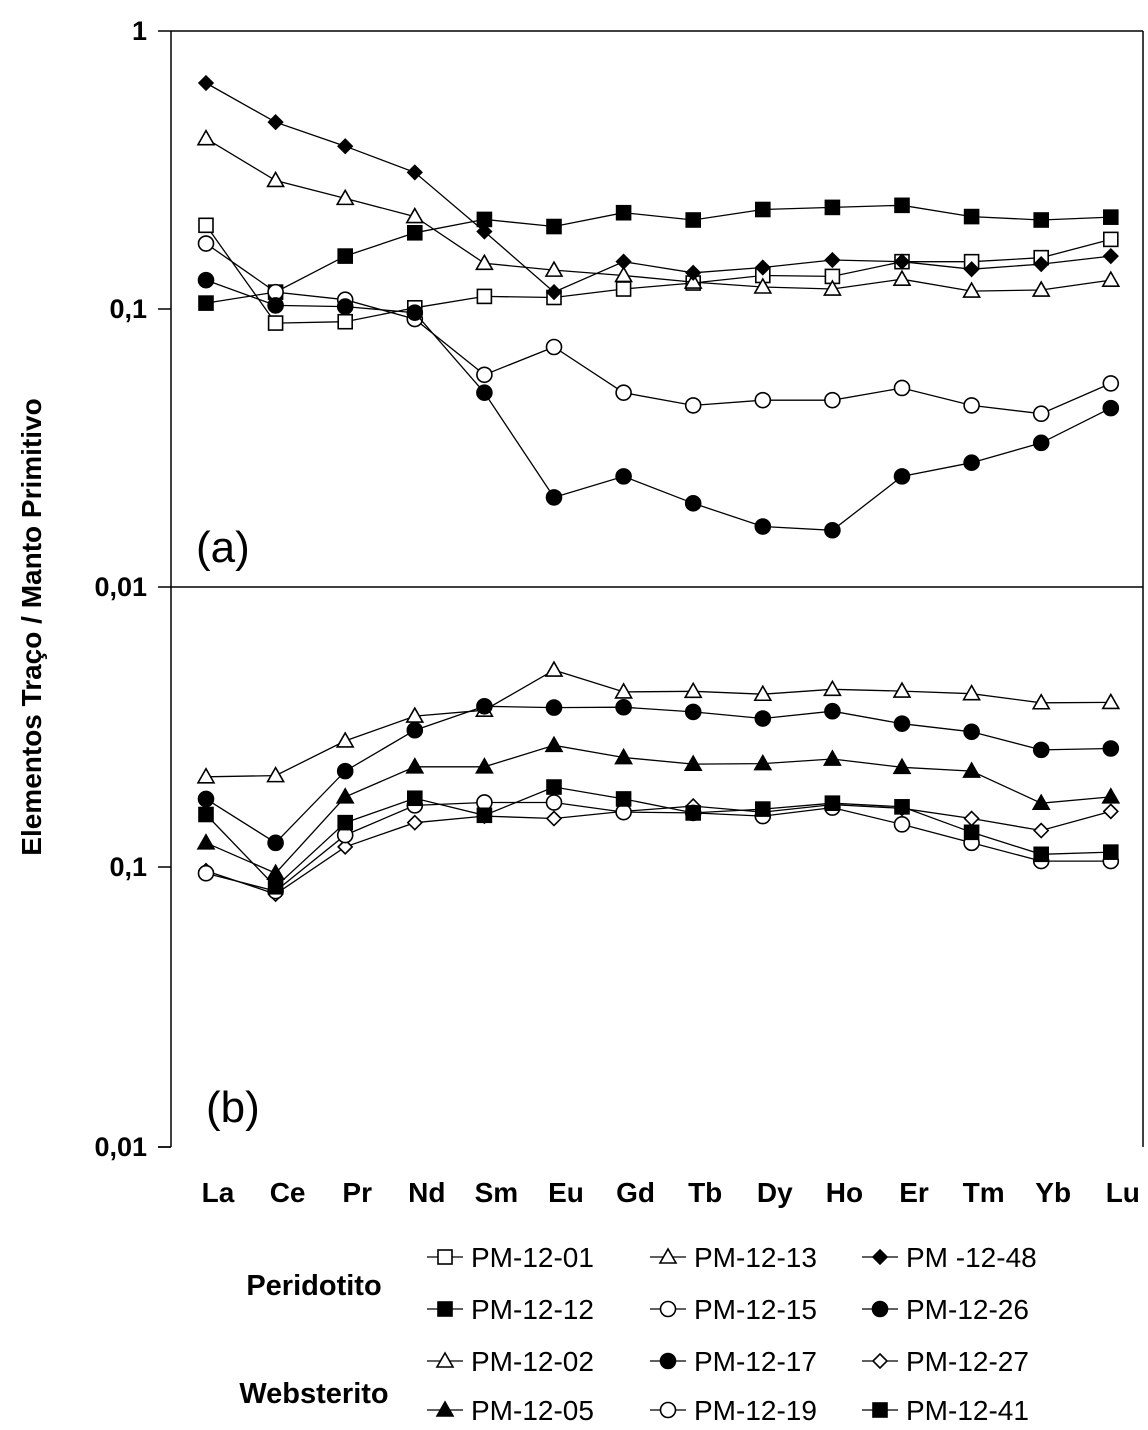  Describe the element at coordinates (497, 1192) in the screenshot. I see `x-tick-label: Sm` at that location.